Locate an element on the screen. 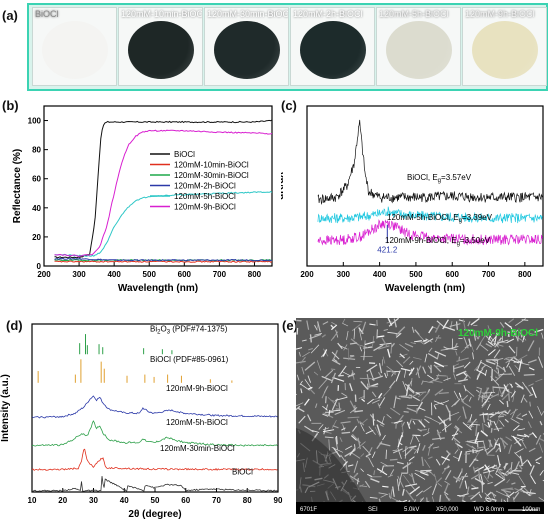  sample-photo: 120mM-10min-BiOCl is located at coordinates (160, 46).